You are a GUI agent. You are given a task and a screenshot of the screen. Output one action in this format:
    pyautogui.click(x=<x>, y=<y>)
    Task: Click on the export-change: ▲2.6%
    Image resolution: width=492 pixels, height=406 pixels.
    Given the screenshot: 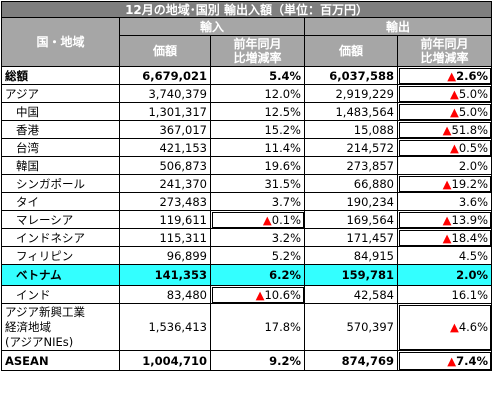 What is the action you would take?
    pyautogui.click(x=444, y=75)
    